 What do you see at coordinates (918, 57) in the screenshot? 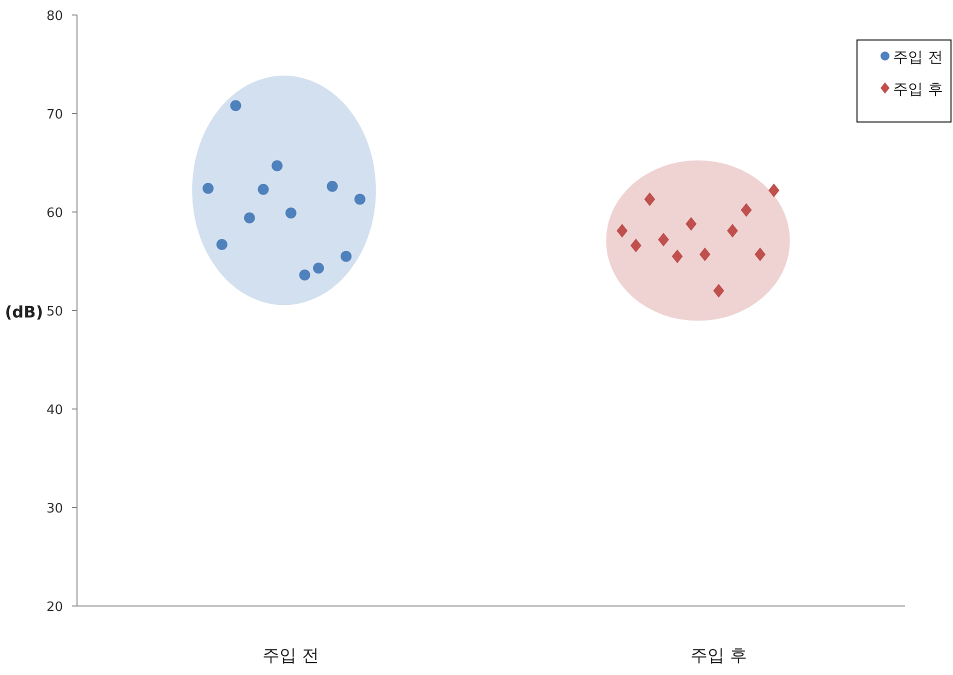
I see `legend-label: 주입 전` at bounding box center [918, 57].